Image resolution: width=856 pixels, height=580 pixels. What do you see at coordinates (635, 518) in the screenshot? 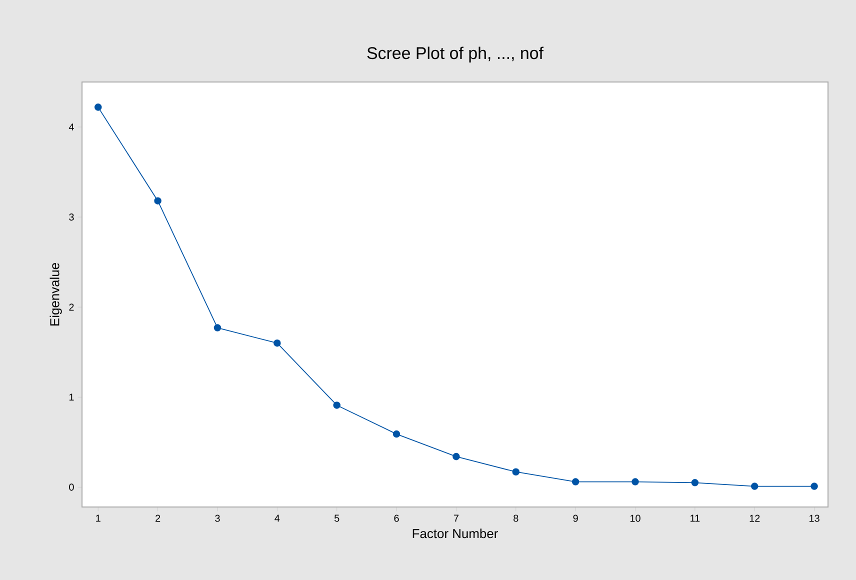
I see `x-tick-label: 10` at bounding box center [635, 518].